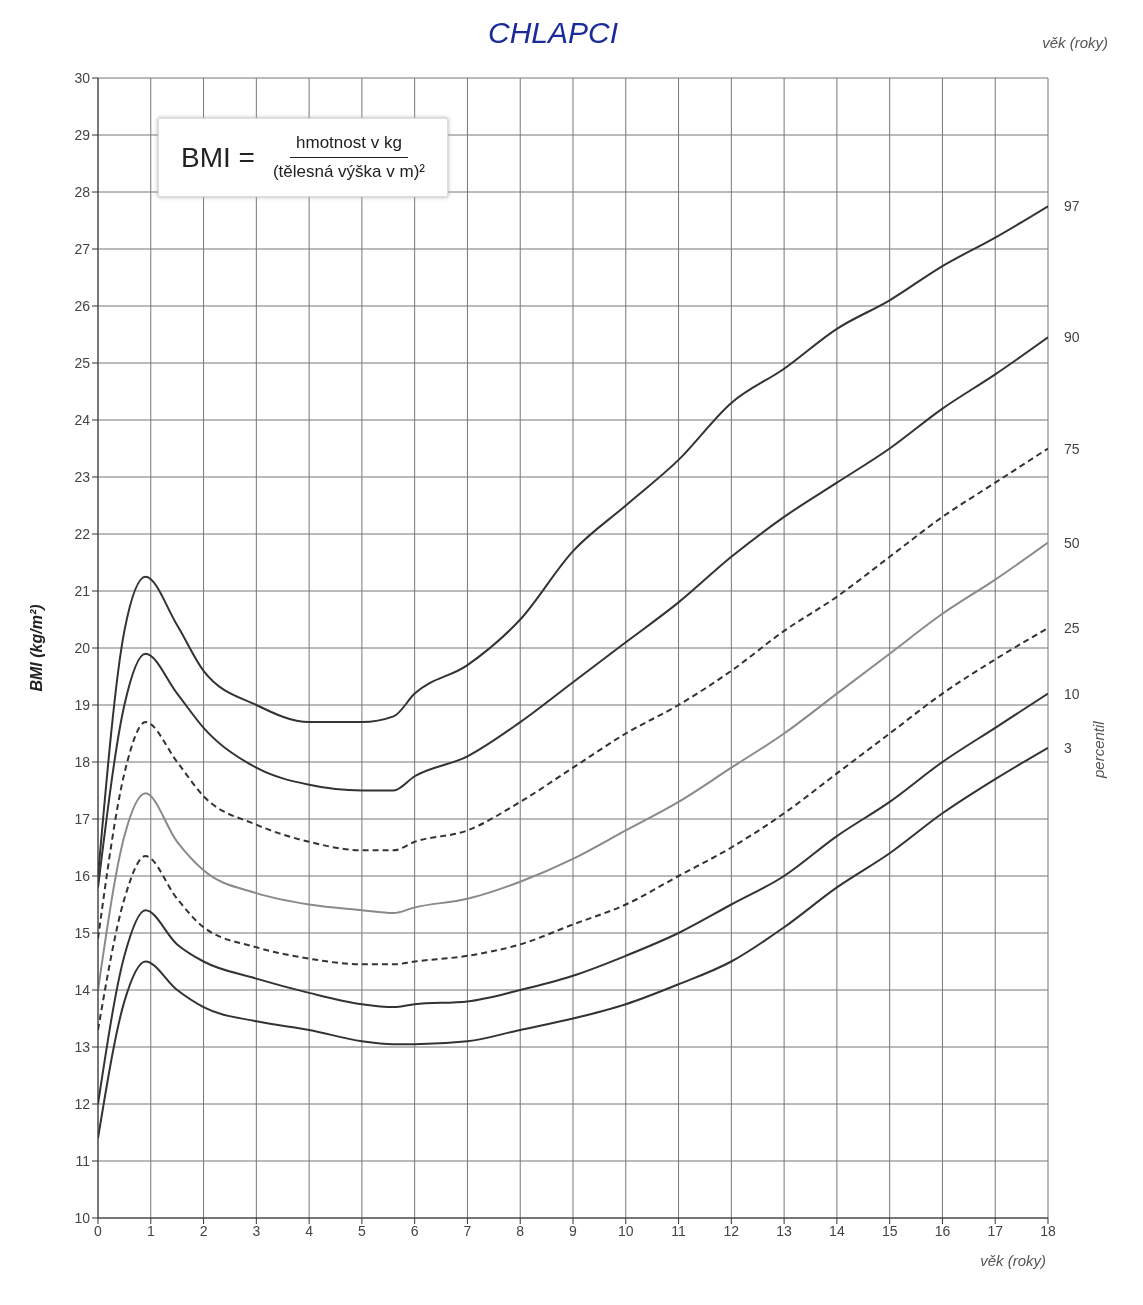  Describe the element at coordinates (36, 648) in the screenshot. I see `y-axis-title: BMI (kg/m²)` at that location.